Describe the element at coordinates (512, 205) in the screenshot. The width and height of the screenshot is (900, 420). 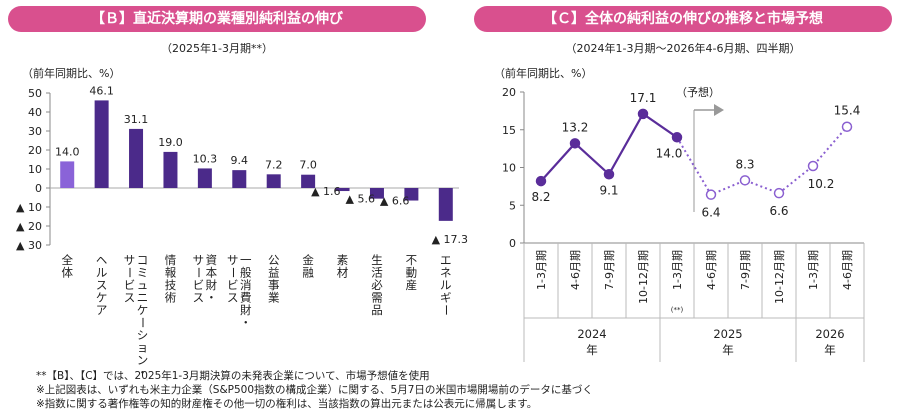
I see `chart-c-y-tick-label: 5` at that location.